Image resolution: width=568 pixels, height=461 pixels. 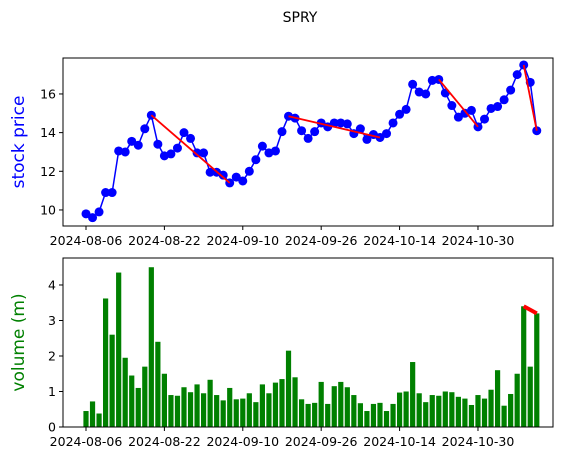 I want to click on y-axis-label: stock price, so click(x=19, y=142).